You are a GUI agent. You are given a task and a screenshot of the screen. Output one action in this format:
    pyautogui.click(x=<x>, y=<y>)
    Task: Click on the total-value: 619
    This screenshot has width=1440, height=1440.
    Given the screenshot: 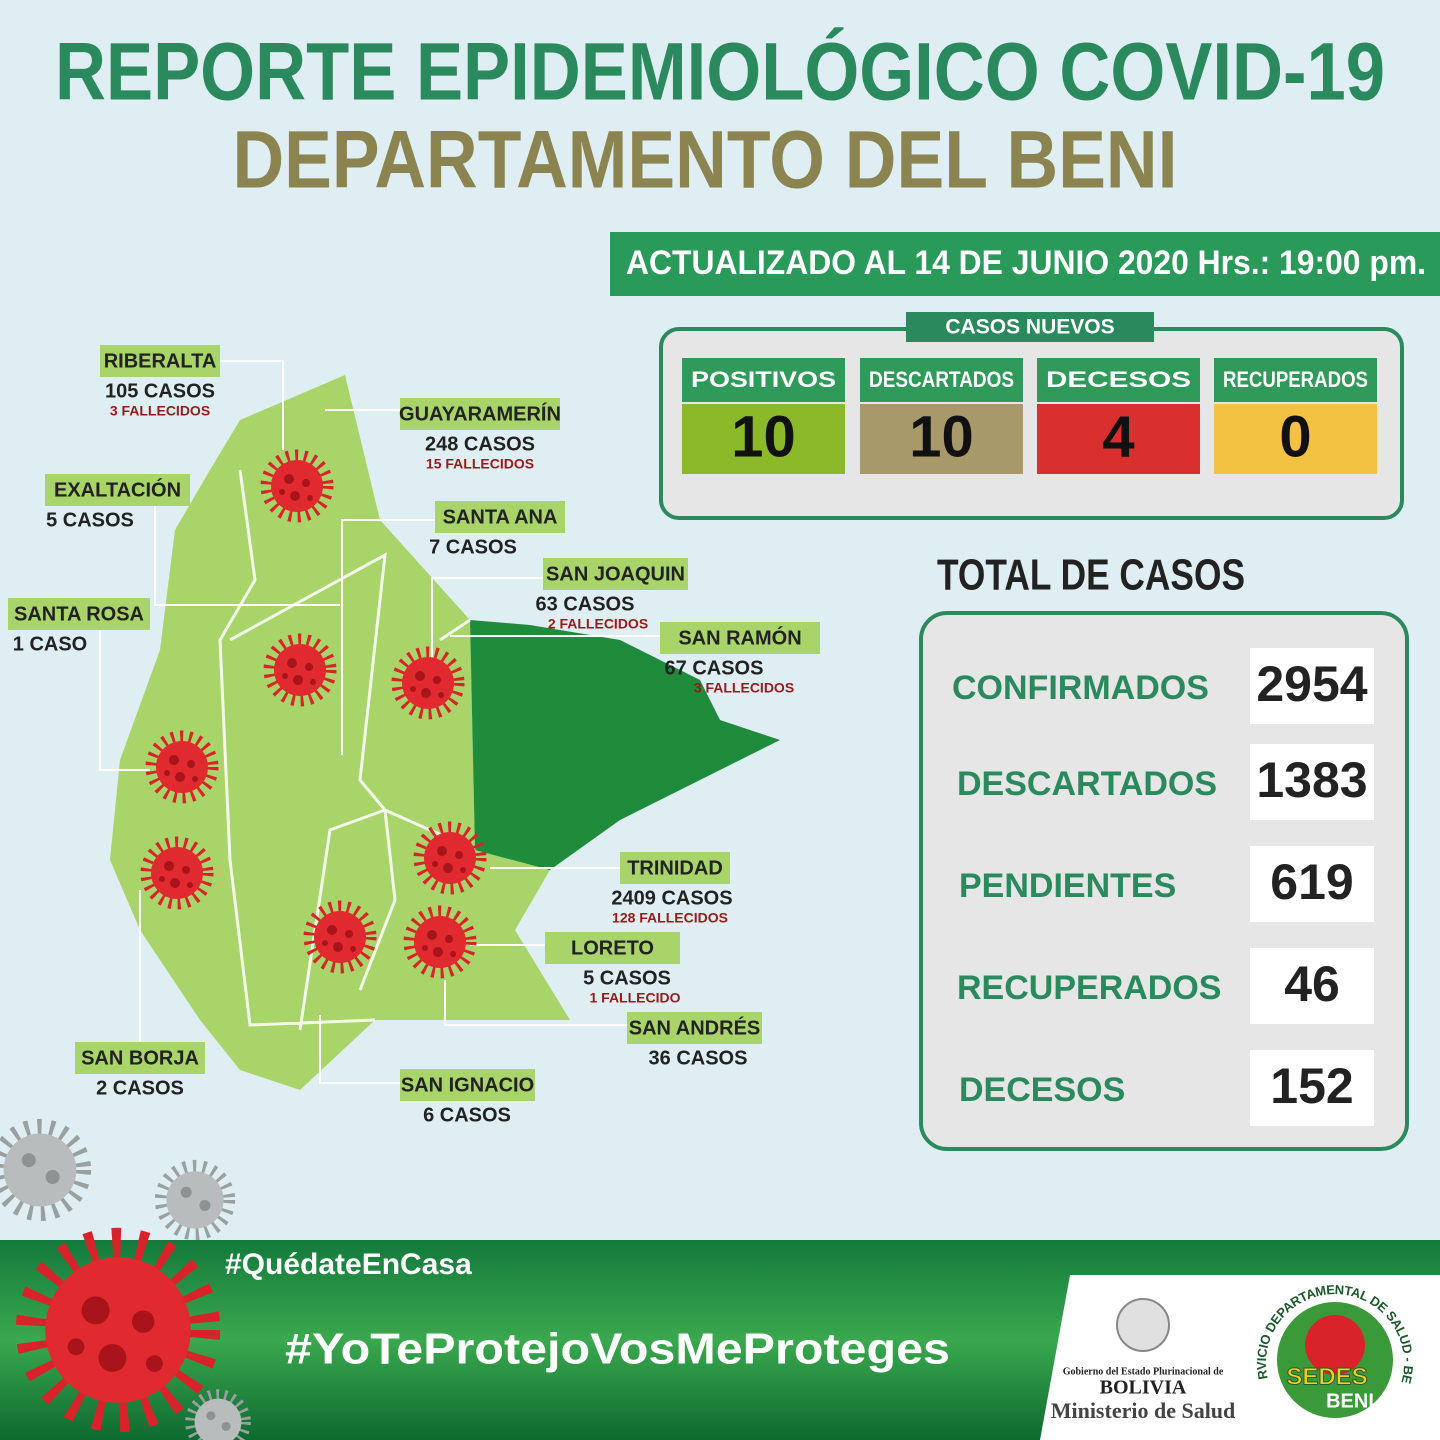 What is the action you would take?
    pyautogui.click(x=1311, y=882)
    